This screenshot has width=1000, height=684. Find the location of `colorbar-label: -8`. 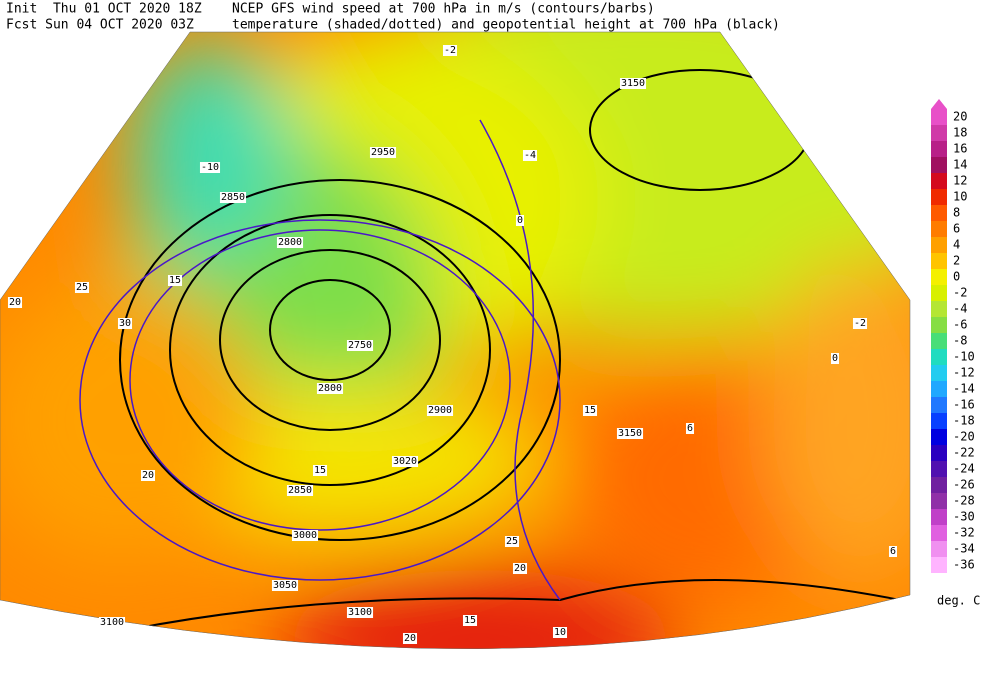

colorbar-label: -8 is located at coordinates (960, 341).